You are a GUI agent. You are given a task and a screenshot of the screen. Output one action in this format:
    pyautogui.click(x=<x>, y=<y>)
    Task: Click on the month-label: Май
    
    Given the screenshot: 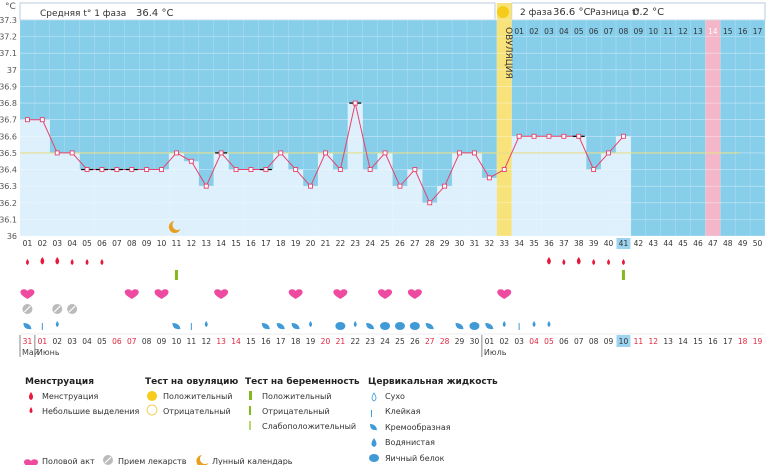 What is the action you would take?
    pyautogui.click(x=30, y=352)
    